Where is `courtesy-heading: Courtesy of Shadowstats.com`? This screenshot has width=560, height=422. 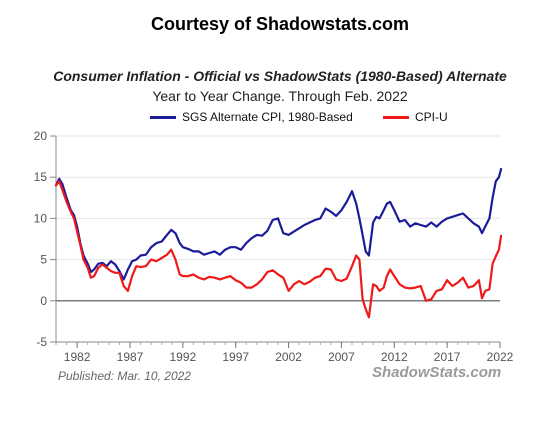 courtesy-heading: Courtesy of Shadowstats.com is located at coordinates (280, 24).